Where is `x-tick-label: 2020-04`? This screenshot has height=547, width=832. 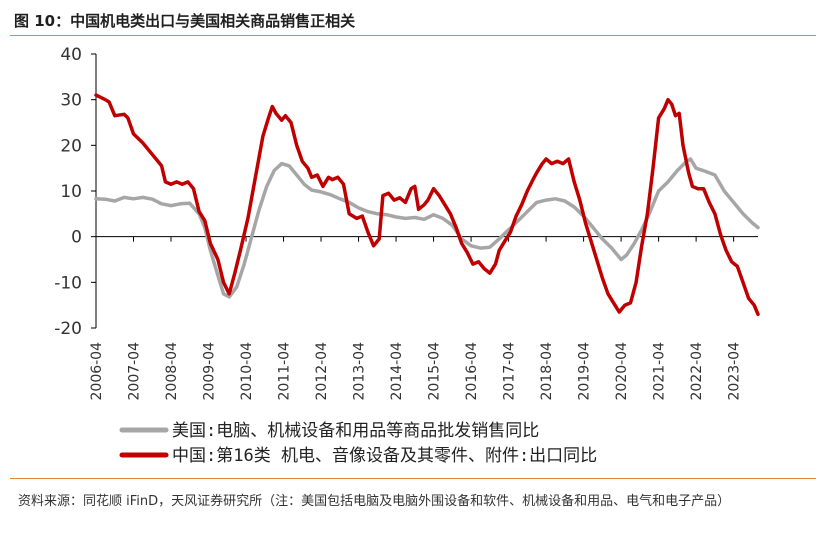 x-tick-label: 2020-04 is located at coordinates (622, 371).